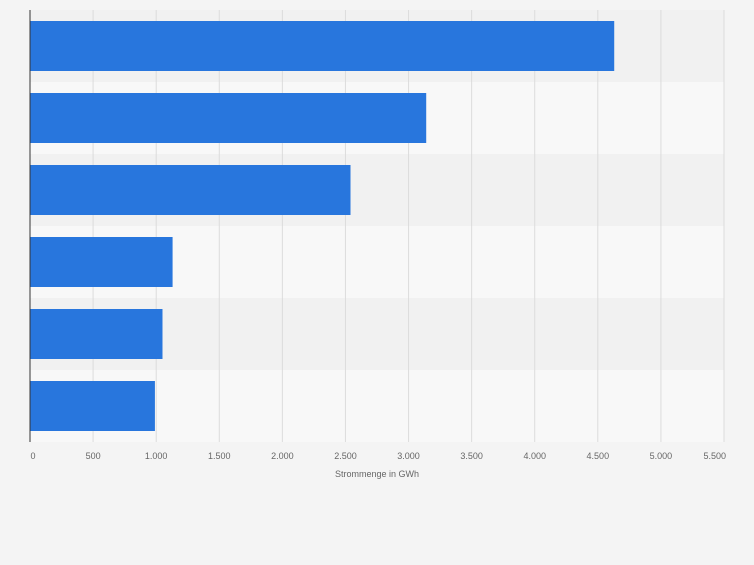  What do you see at coordinates (345, 456) in the screenshot?
I see `x-tick-label: 2.500` at bounding box center [345, 456].